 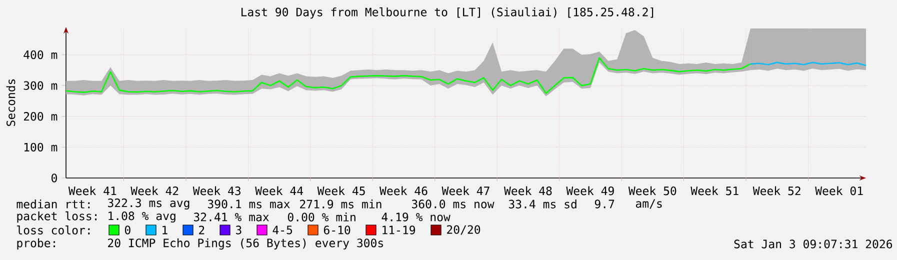 I want to click on legend-label: 3, so click(x=239, y=230).